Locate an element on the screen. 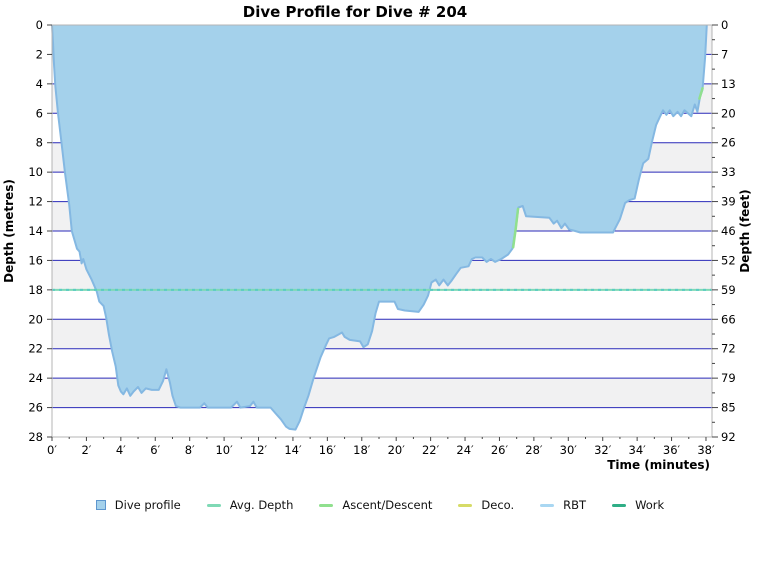 The height and width of the screenshot is (580, 760). legend-label-dive-profile: Dive profile is located at coordinates (147, 505).